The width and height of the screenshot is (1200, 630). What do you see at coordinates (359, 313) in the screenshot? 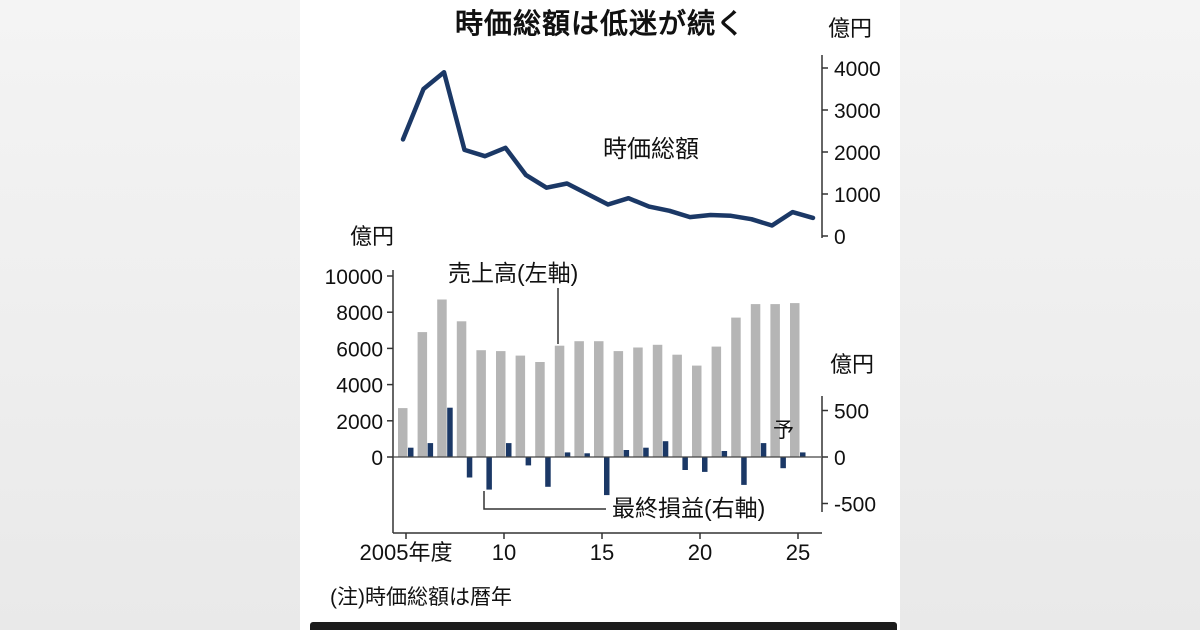
I see `svg-text: 8000` at bounding box center [359, 313].